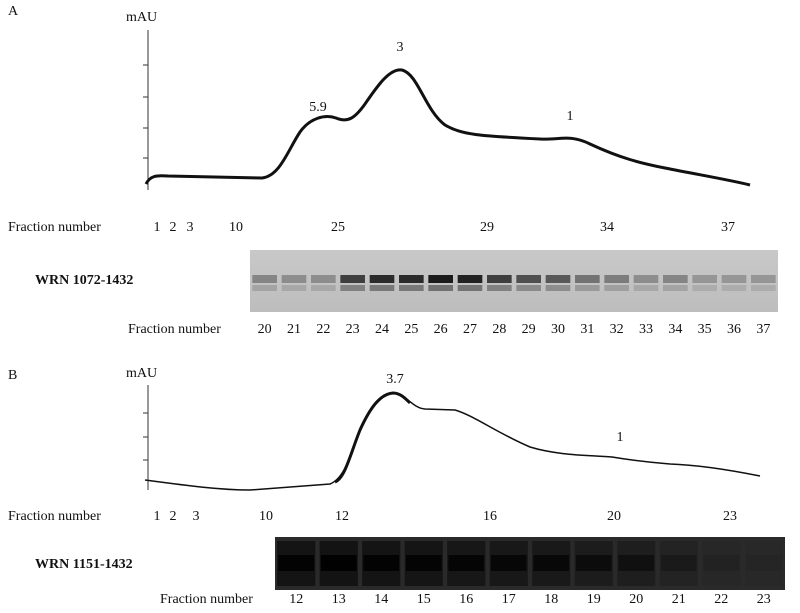 Image resolution: width=800 pixels, height=613 pixels. What do you see at coordinates (466, 599) in the screenshot?
I see `lane-label: 16` at bounding box center [466, 599].